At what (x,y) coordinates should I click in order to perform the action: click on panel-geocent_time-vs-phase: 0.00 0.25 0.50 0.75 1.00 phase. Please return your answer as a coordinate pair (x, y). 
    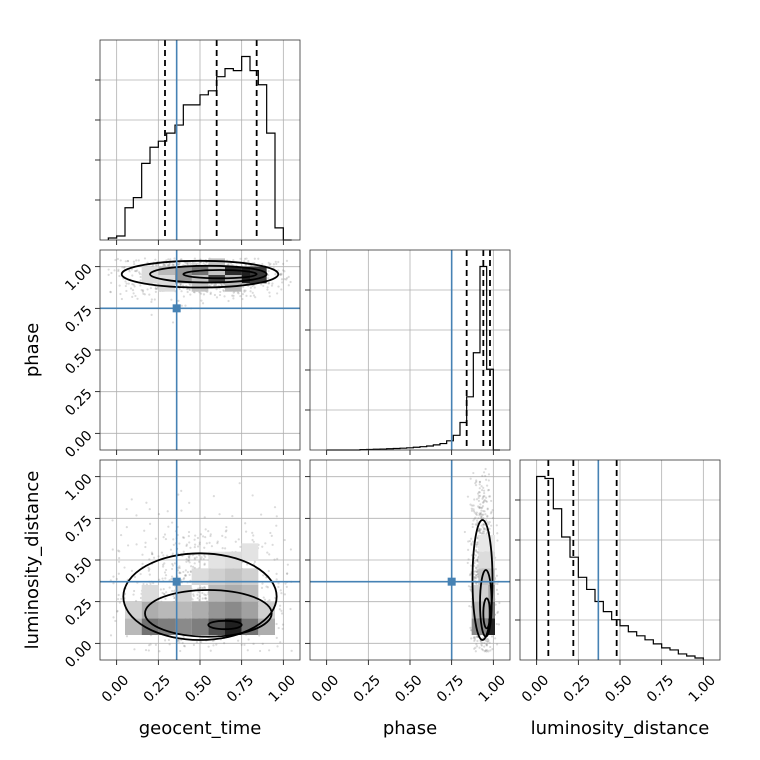
    Looking at the image, I should click on (161, 355).